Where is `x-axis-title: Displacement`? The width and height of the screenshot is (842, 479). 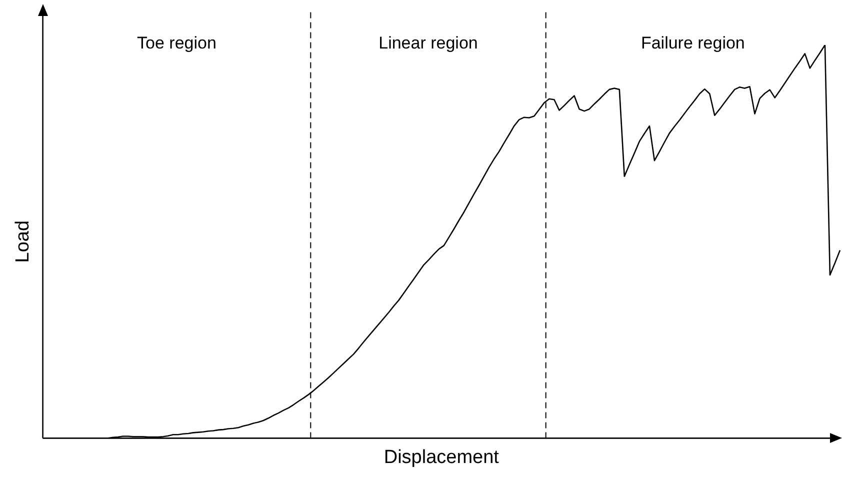
x-axis-title: Displacement is located at coordinates (442, 457).